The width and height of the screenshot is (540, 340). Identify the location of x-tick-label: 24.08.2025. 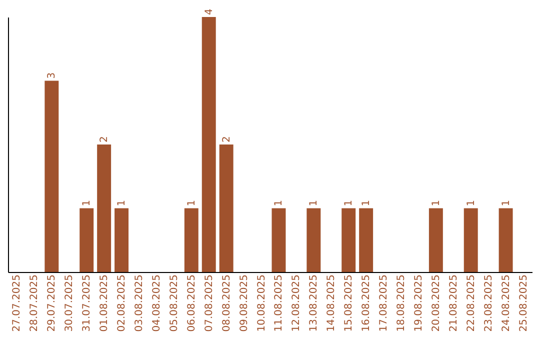
(506, 303).